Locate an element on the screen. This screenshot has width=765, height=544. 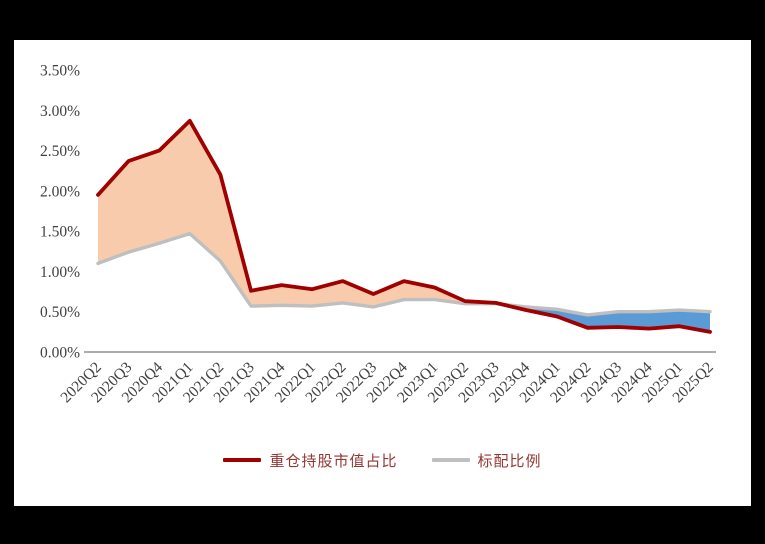
legend-swatch-red-line is located at coordinates (242, 460).